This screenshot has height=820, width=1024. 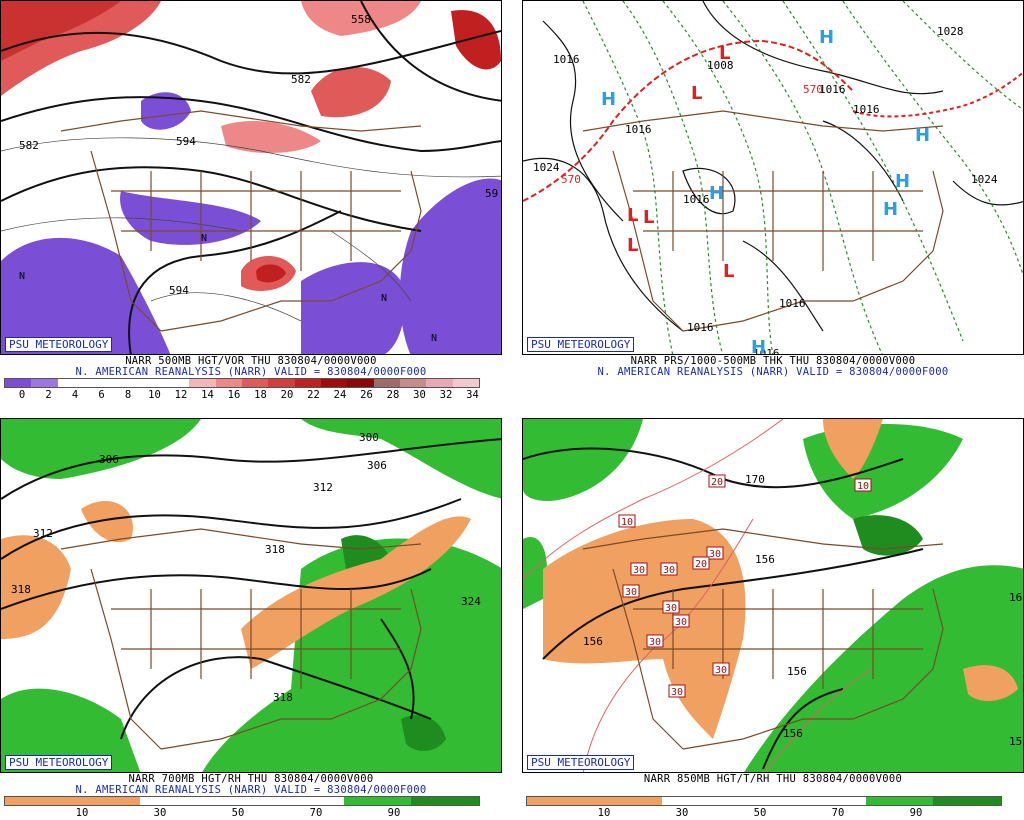 What do you see at coordinates (101, 395) in the screenshot?
I see `colorbar-tick-label: 6` at bounding box center [101, 395].